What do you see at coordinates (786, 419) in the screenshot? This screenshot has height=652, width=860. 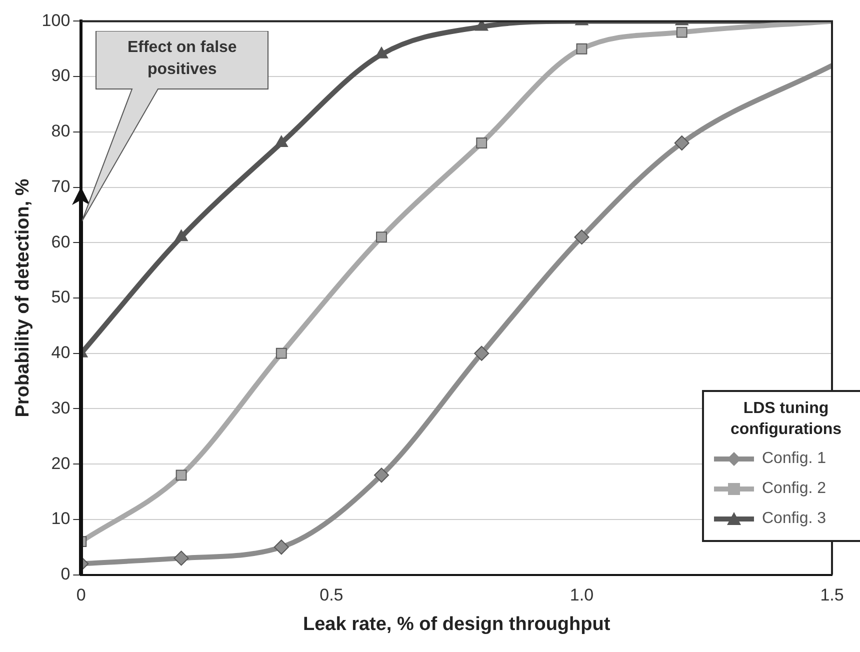 I see `legend-title: LDS tuning configurations` at bounding box center [786, 419].